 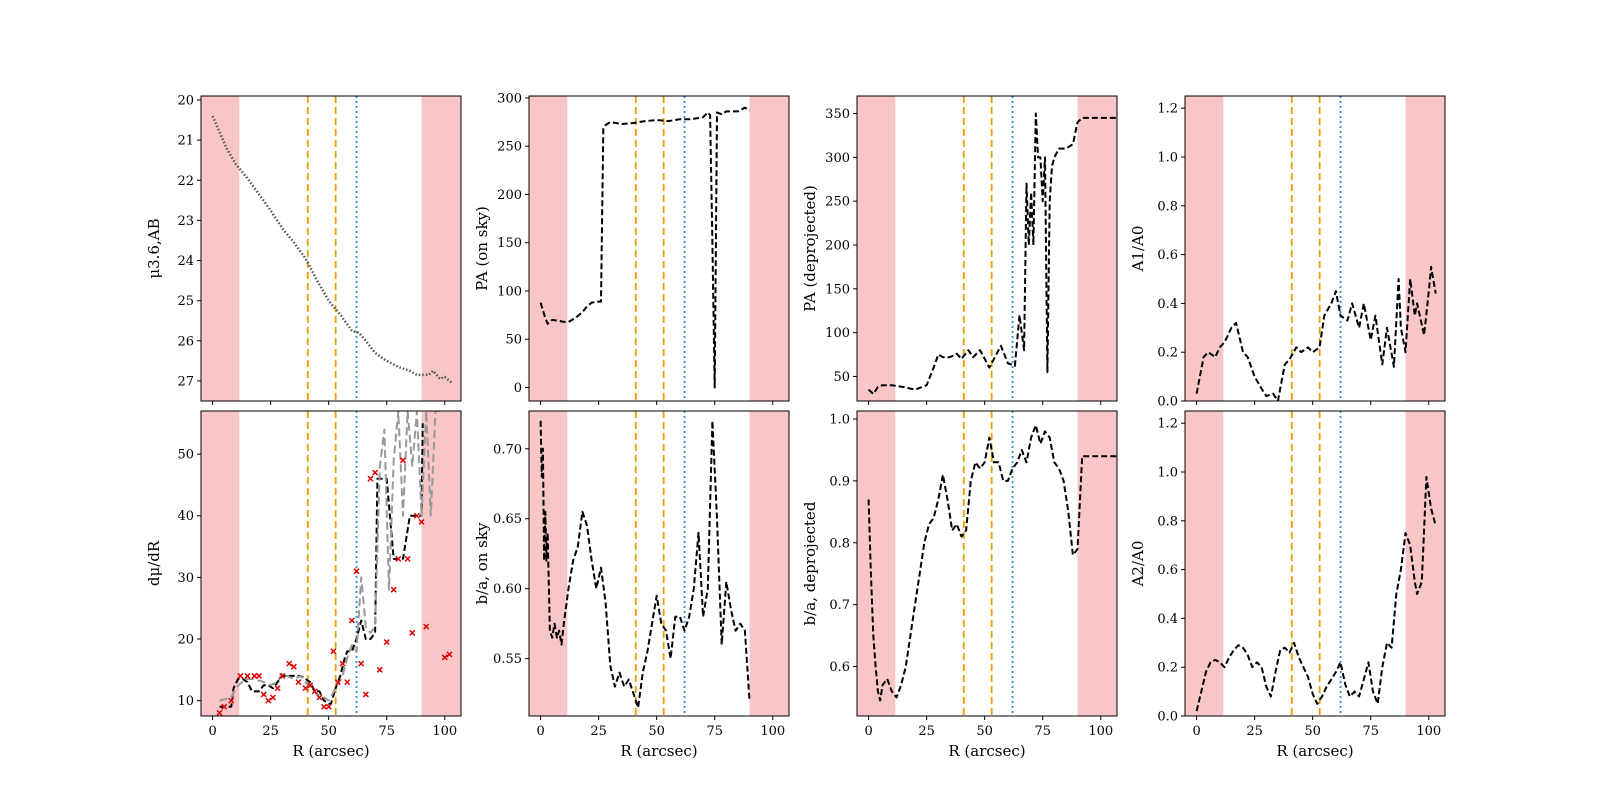 I want to click on y-tick-label: 0.65, so click(x=507, y=519).